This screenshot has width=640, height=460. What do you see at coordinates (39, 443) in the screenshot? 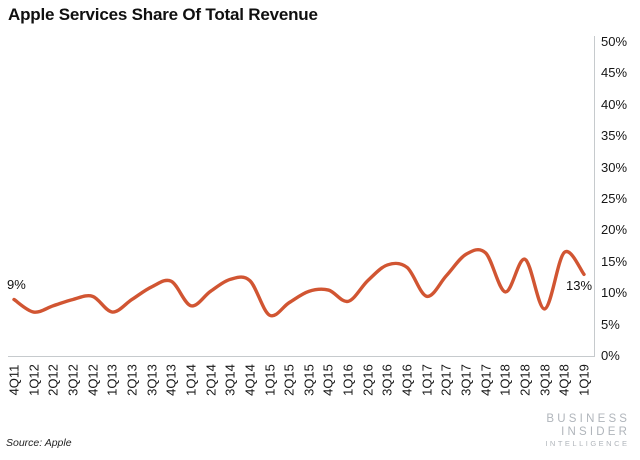
I see `source-note: Source: Apple` at bounding box center [39, 443].